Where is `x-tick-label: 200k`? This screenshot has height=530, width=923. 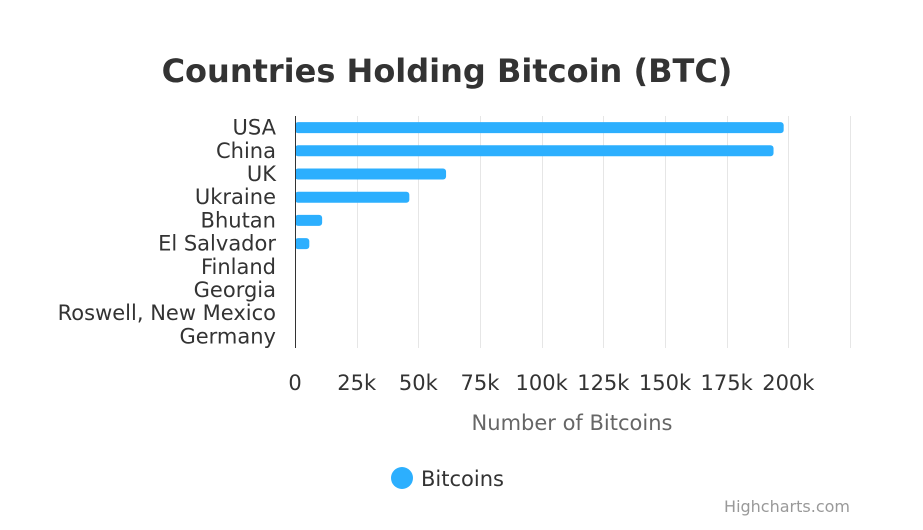 x-tick-label: 200k is located at coordinates (788, 383).